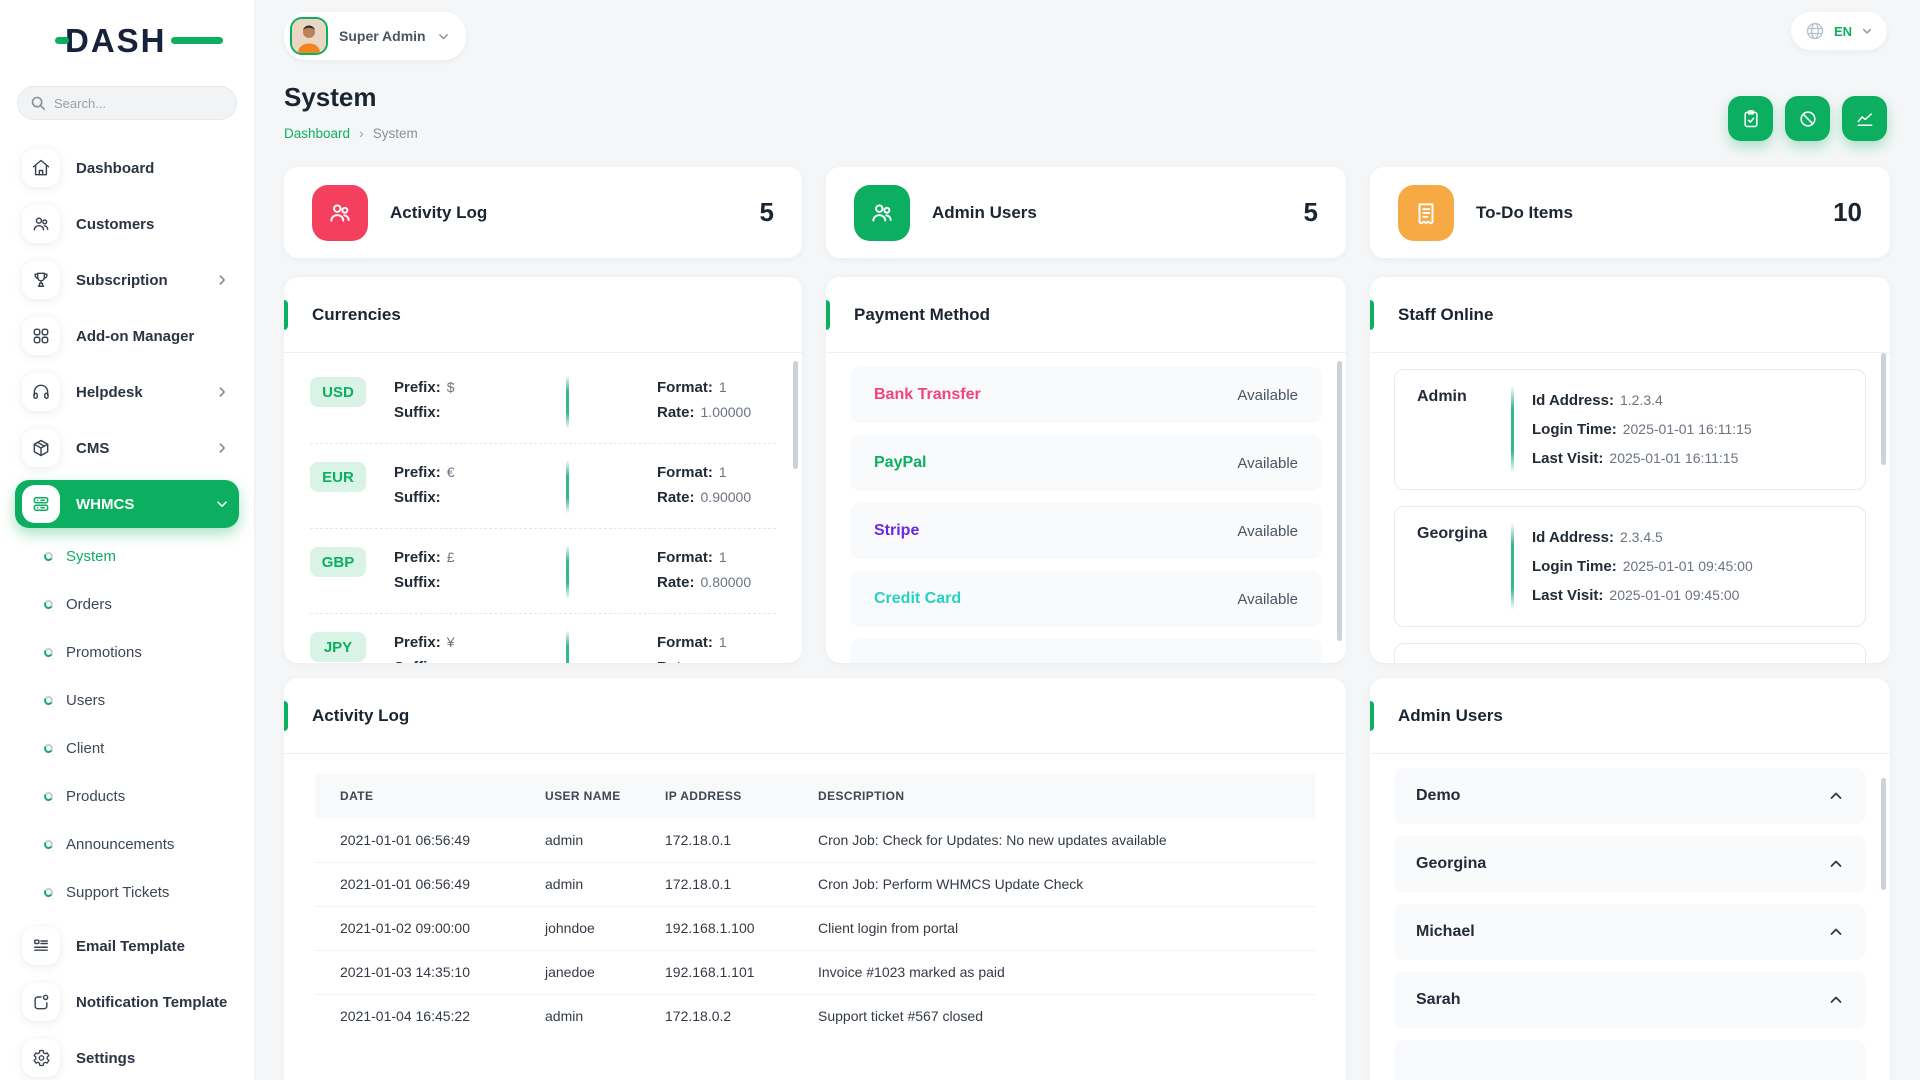  I want to click on admin-user-georgina: Georgina, so click(1630, 864).